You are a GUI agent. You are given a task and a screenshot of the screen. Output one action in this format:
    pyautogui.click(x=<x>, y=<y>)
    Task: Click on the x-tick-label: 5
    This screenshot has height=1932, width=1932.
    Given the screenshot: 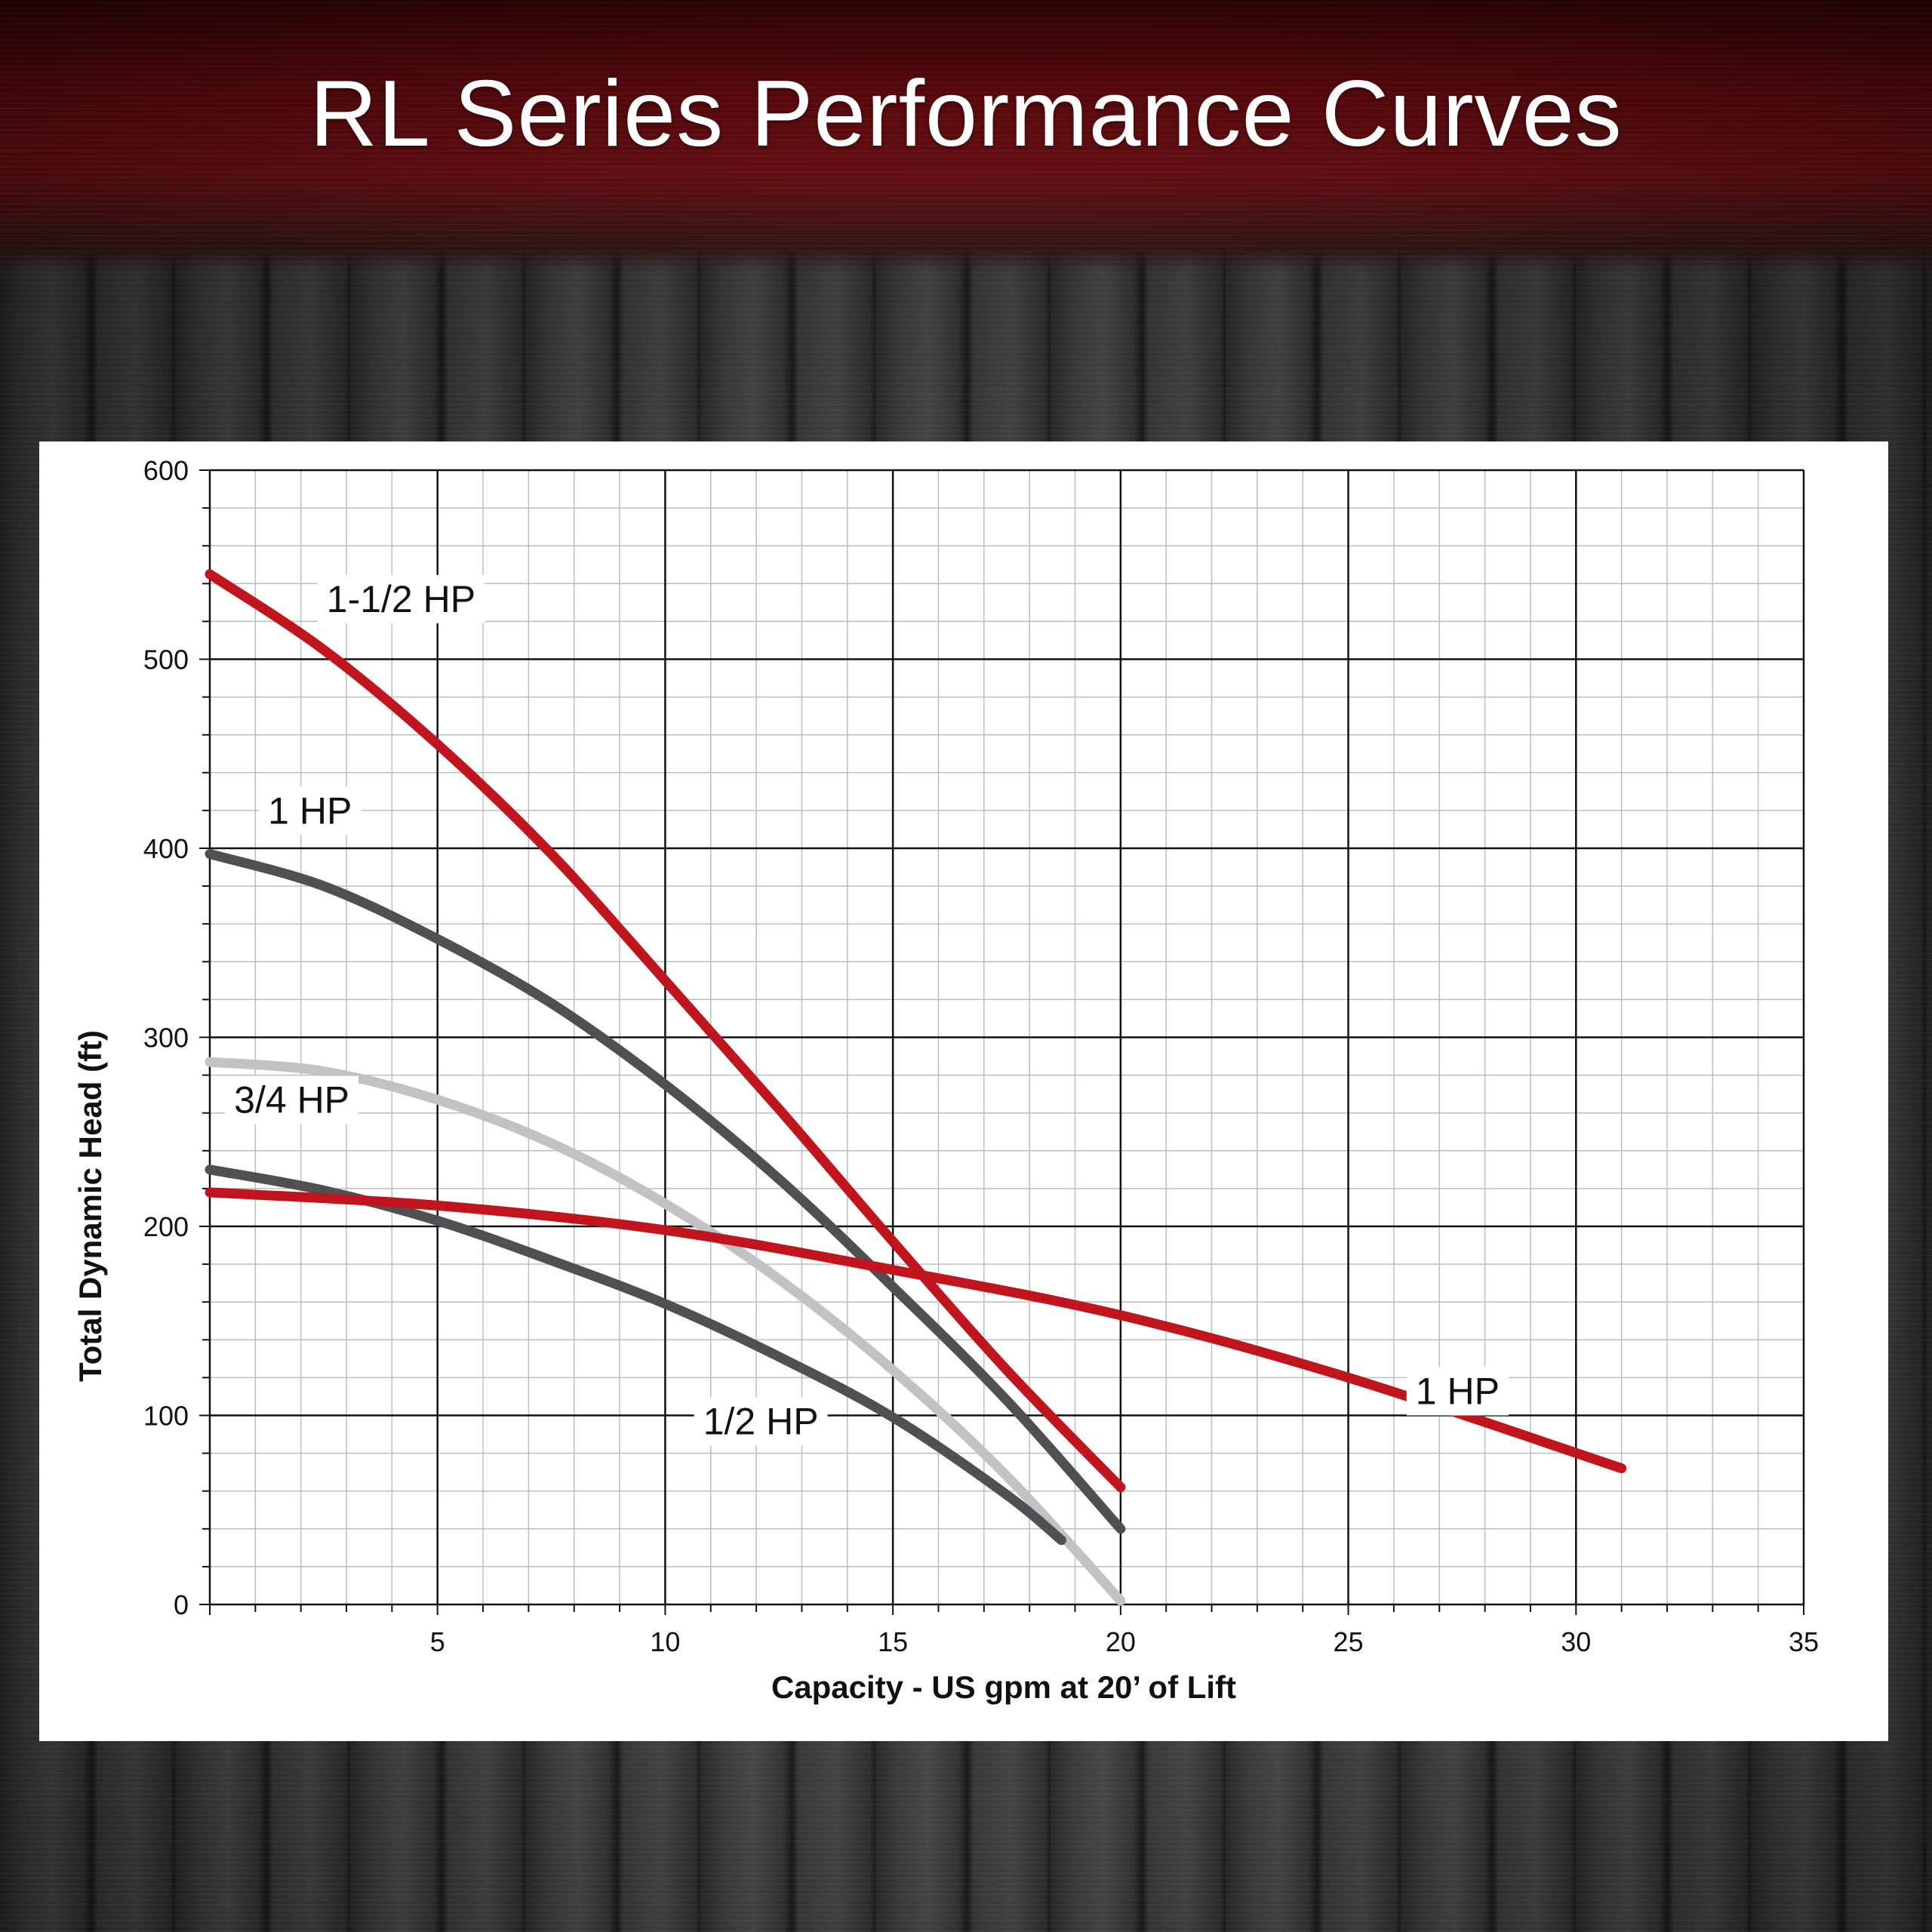 What is the action you would take?
    pyautogui.click(x=437, y=1641)
    